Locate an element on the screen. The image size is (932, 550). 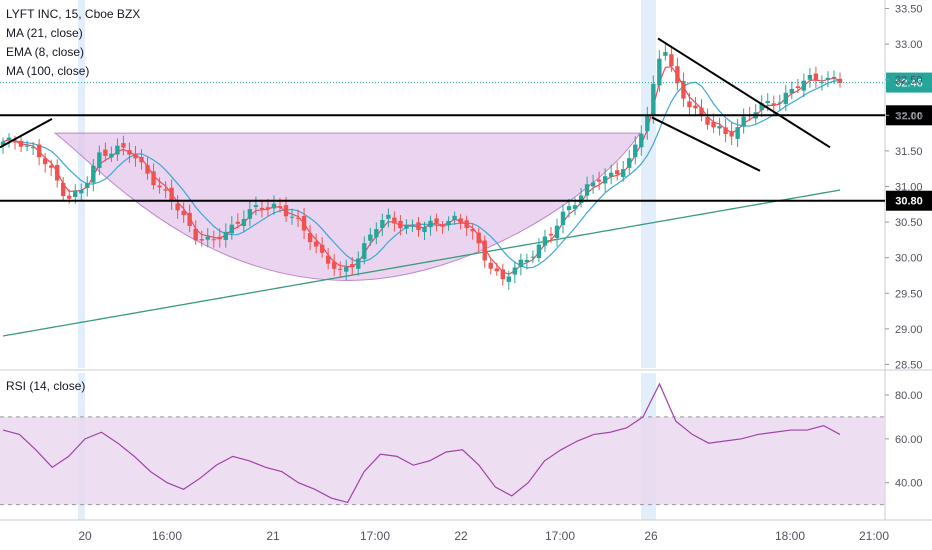
price-tick-label: 33.50 is located at coordinates (909, 10).